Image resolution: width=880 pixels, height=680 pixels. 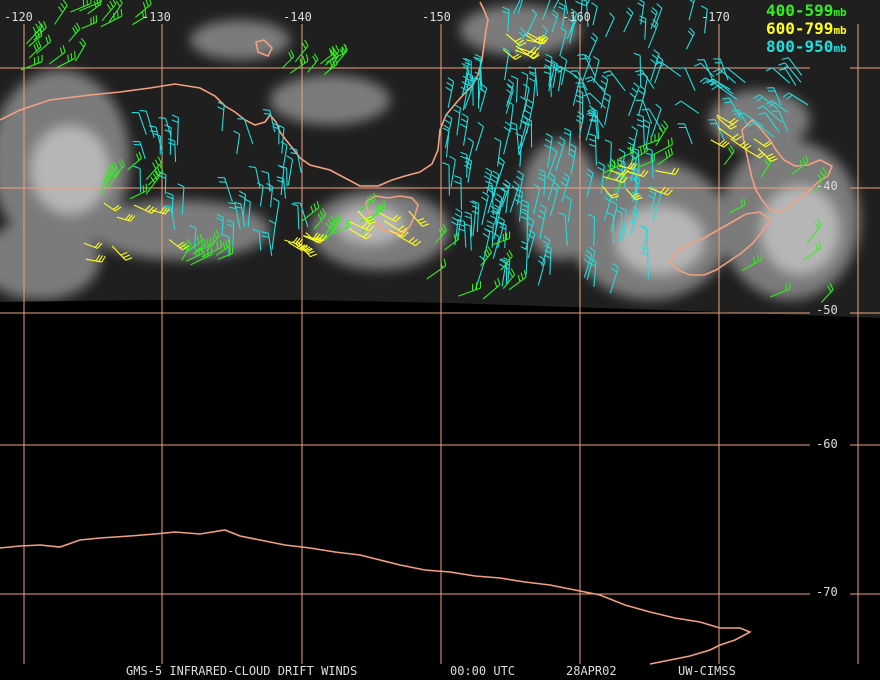 What do you see at coordinates (806, 10) in the screenshot?
I see `legend-entry-400-599: 400-599mb` at bounding box center [806, 10].